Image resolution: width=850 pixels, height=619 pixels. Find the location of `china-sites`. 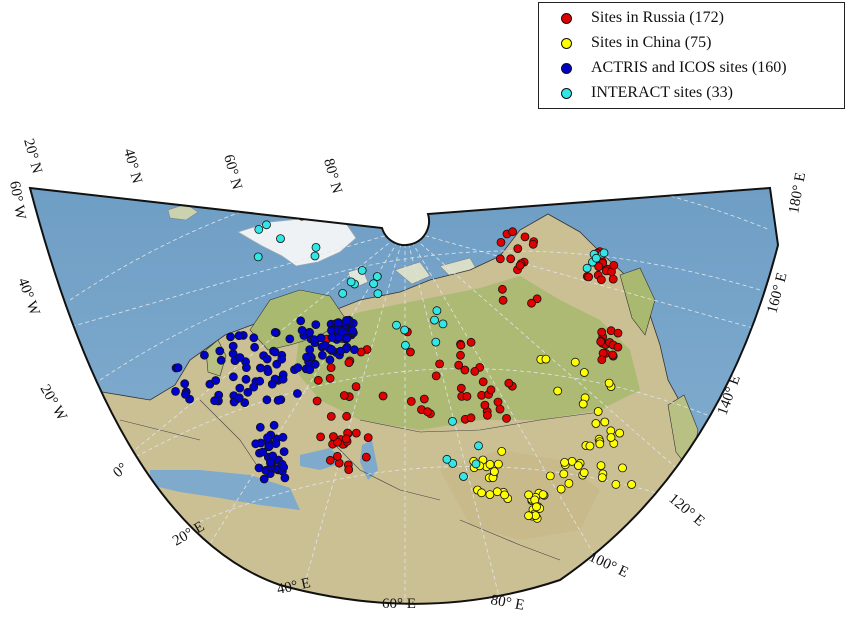

china-sites is located at coordinates (552, 438).